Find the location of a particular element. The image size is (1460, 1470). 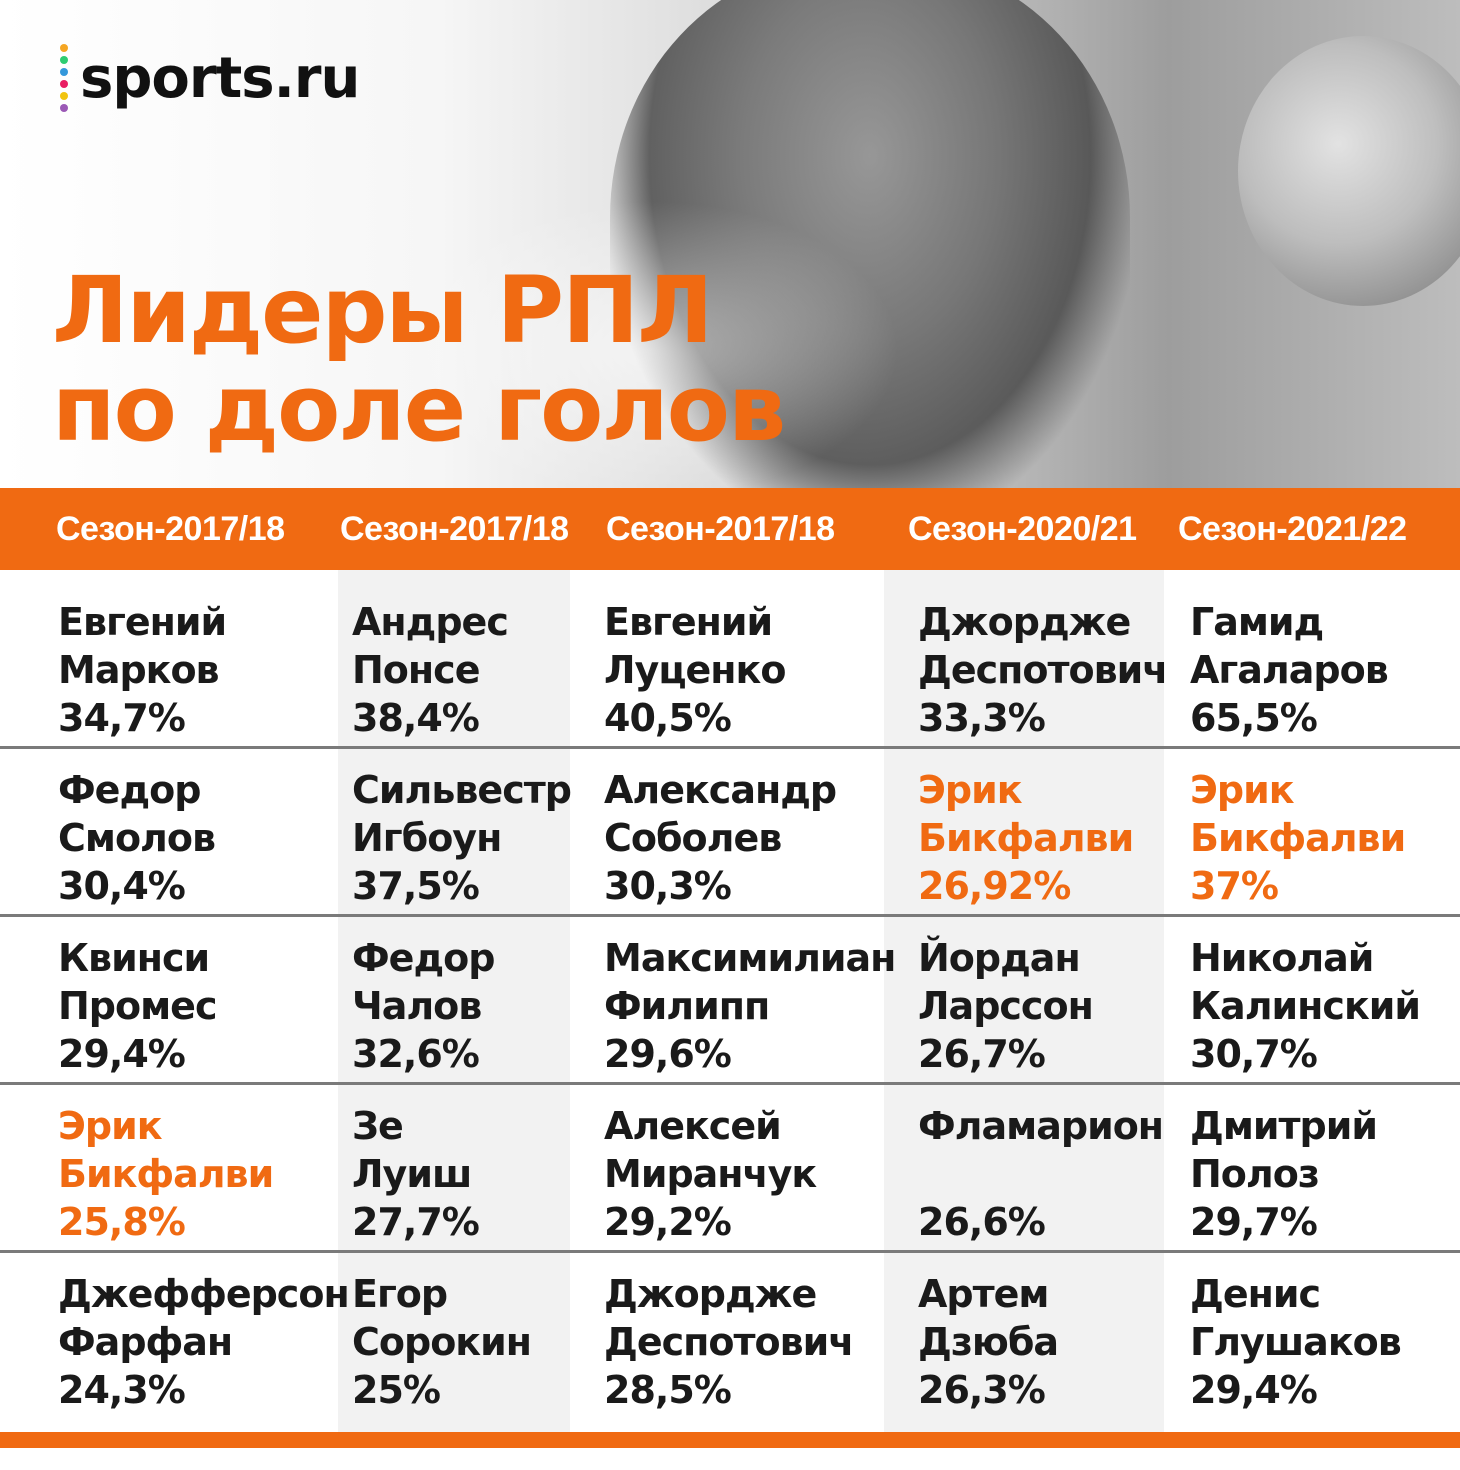

player-first-name: Эрик is located at coordinates (1242, 790).